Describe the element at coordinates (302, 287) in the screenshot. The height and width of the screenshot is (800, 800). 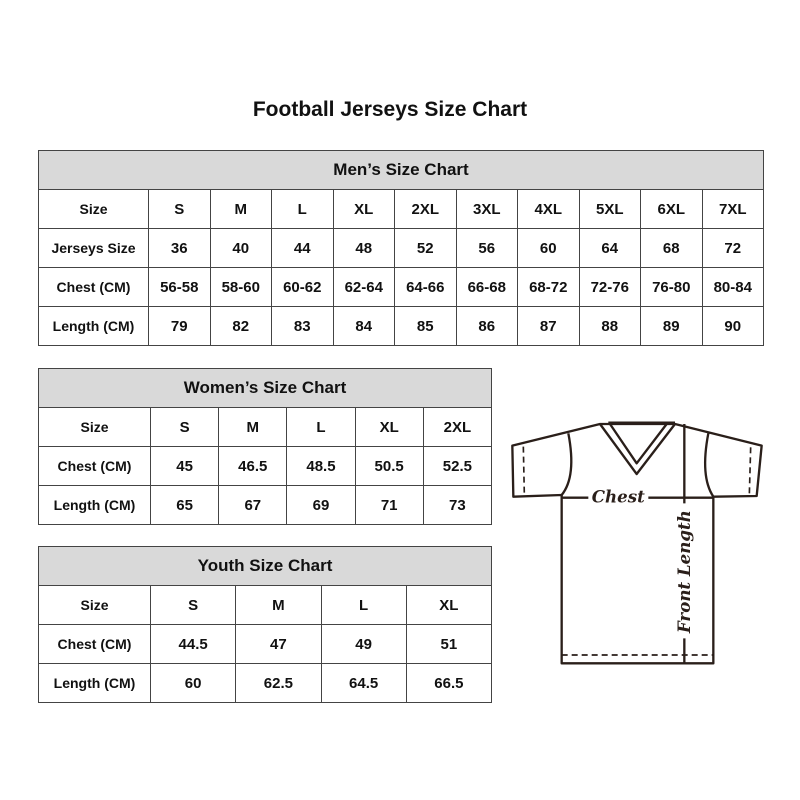
I see `table-cell: 60-62` at that location.